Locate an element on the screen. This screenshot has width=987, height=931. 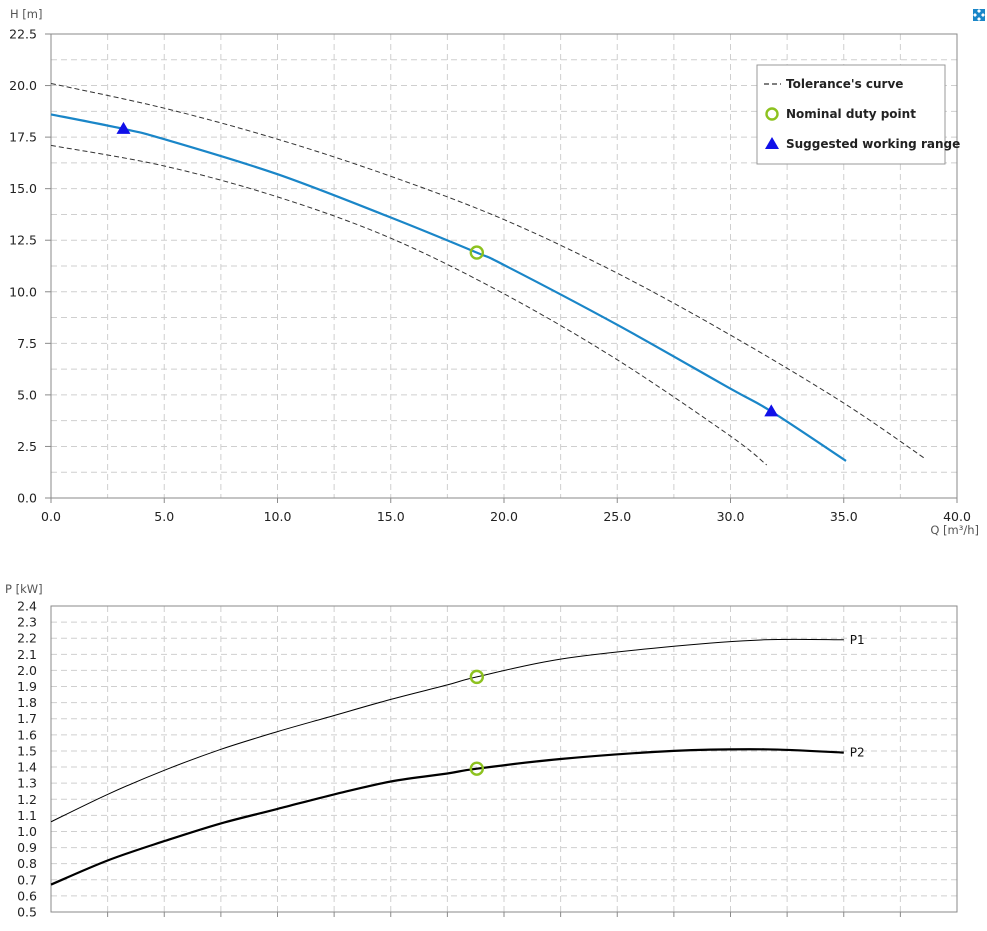
head-x-tick-label: 5.0 is located at coordinates (164, 516).